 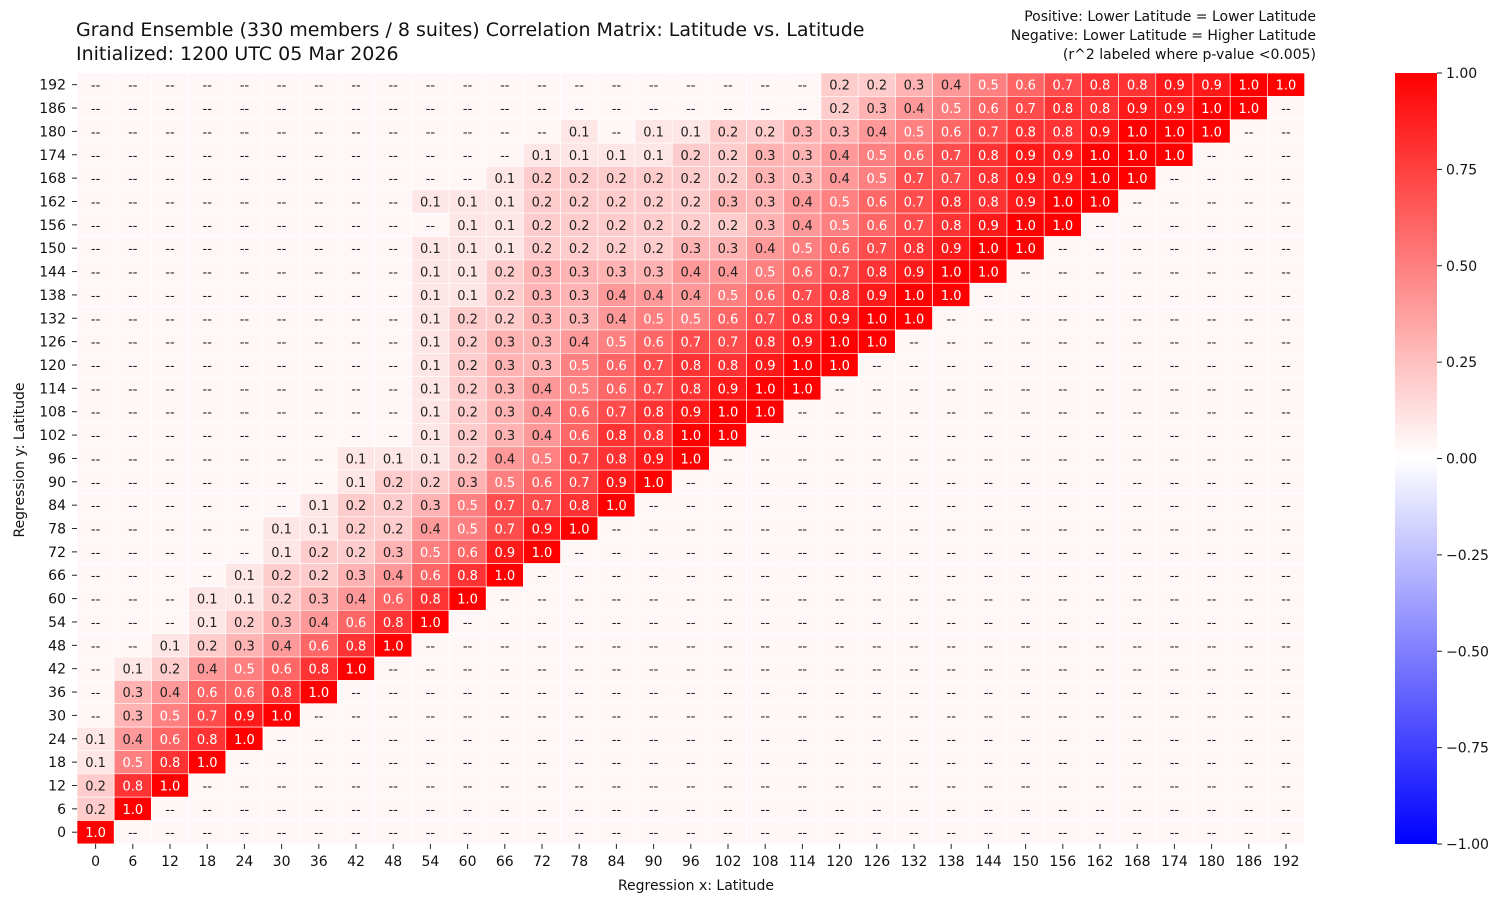 What do you see at coordinates (57, 623) in the screenshot?
I see `y-tick-label: 54` at bounding box center [57, 623].